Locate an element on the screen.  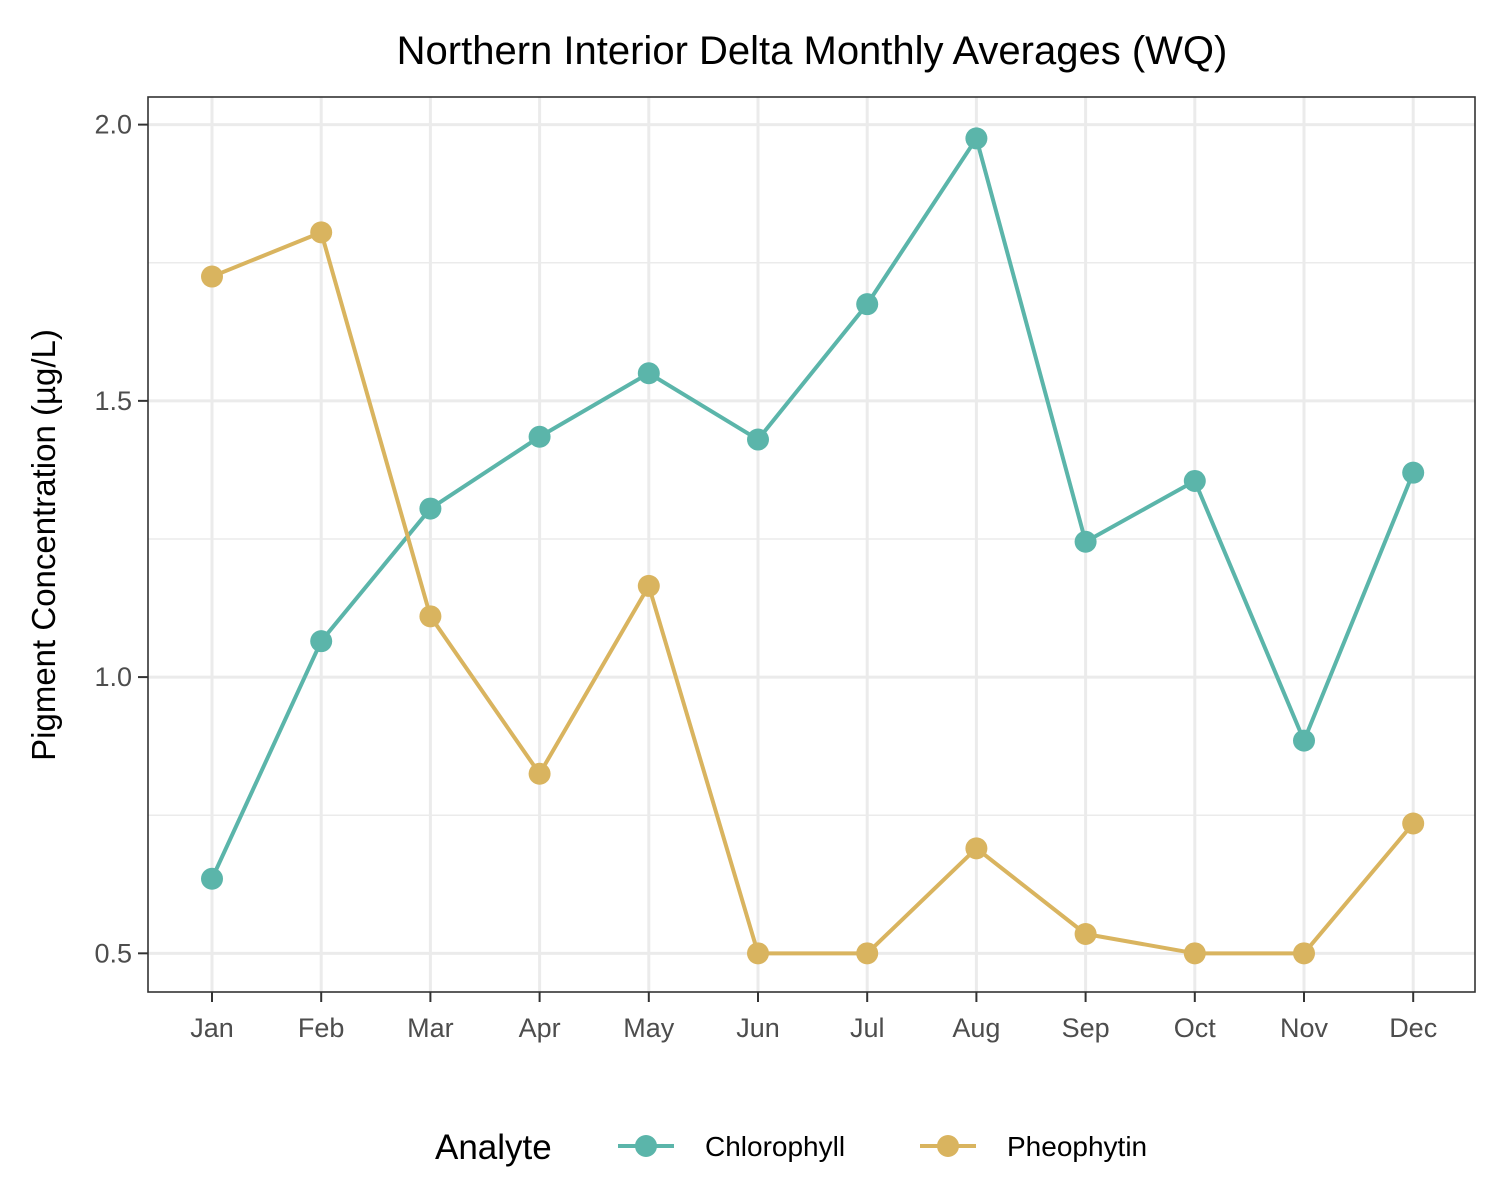
y-tick-label: 2.0 is located at coordinates (113, 125).